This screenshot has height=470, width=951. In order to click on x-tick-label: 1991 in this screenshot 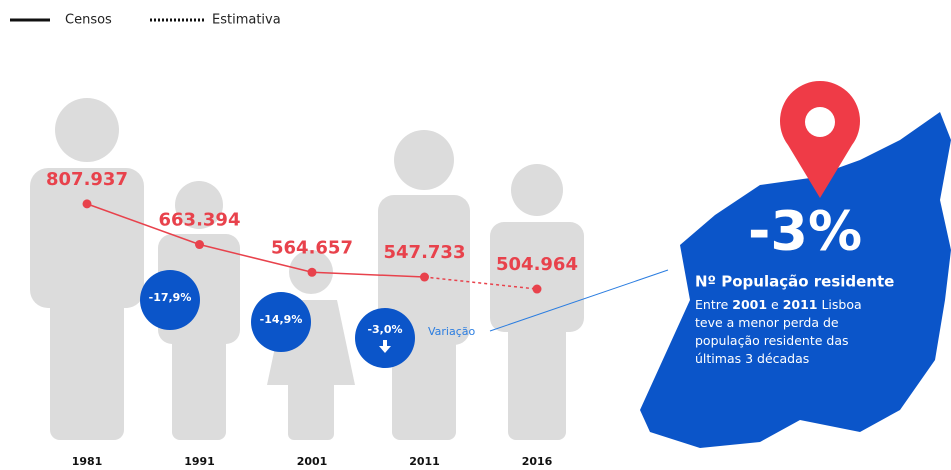, I will do `click(199, 461)`.